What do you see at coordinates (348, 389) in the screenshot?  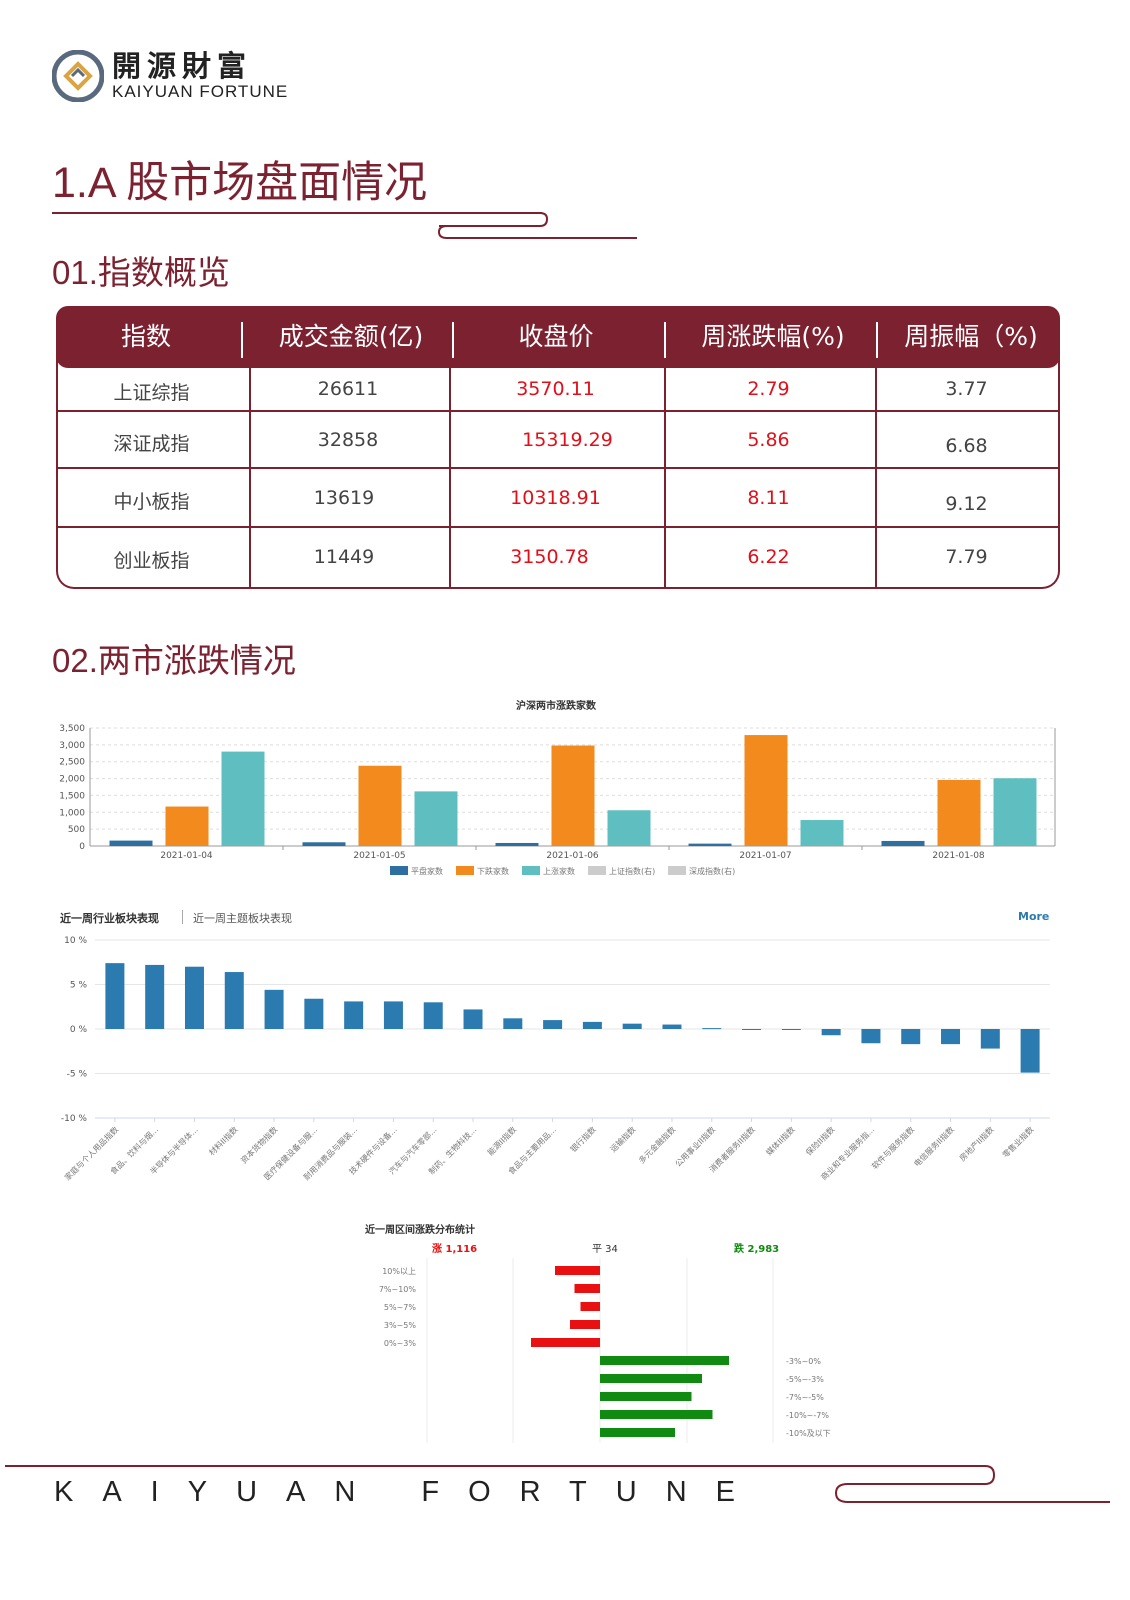 I see `table-cell: 26611` at bounding box center [348, 389].